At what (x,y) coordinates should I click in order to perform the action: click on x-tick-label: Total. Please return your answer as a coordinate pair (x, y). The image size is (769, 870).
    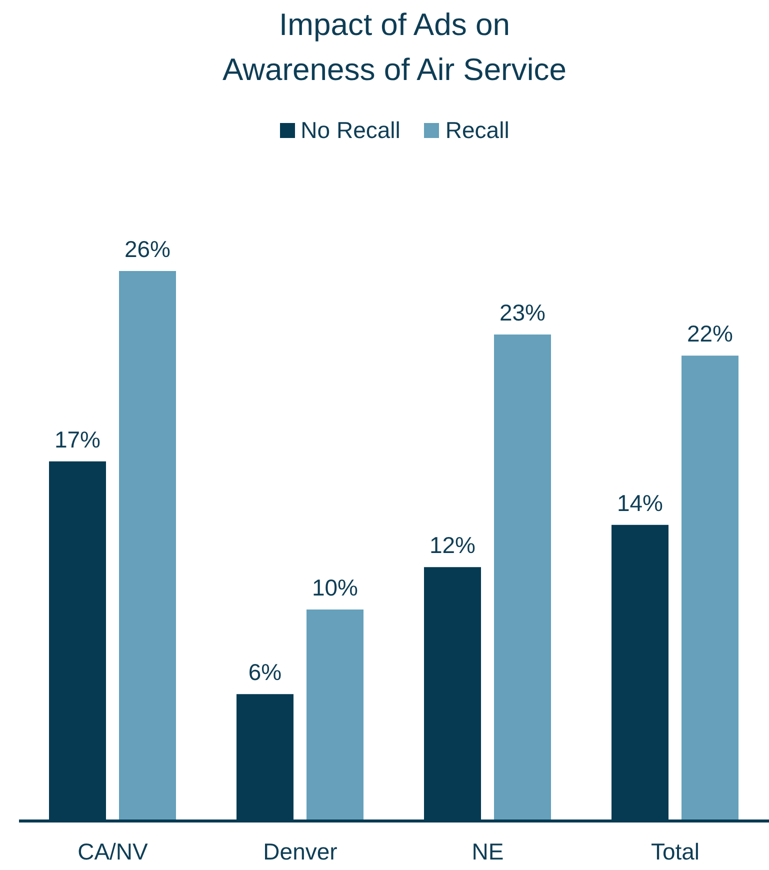
    Looking at the image, I should click on (675, 851).